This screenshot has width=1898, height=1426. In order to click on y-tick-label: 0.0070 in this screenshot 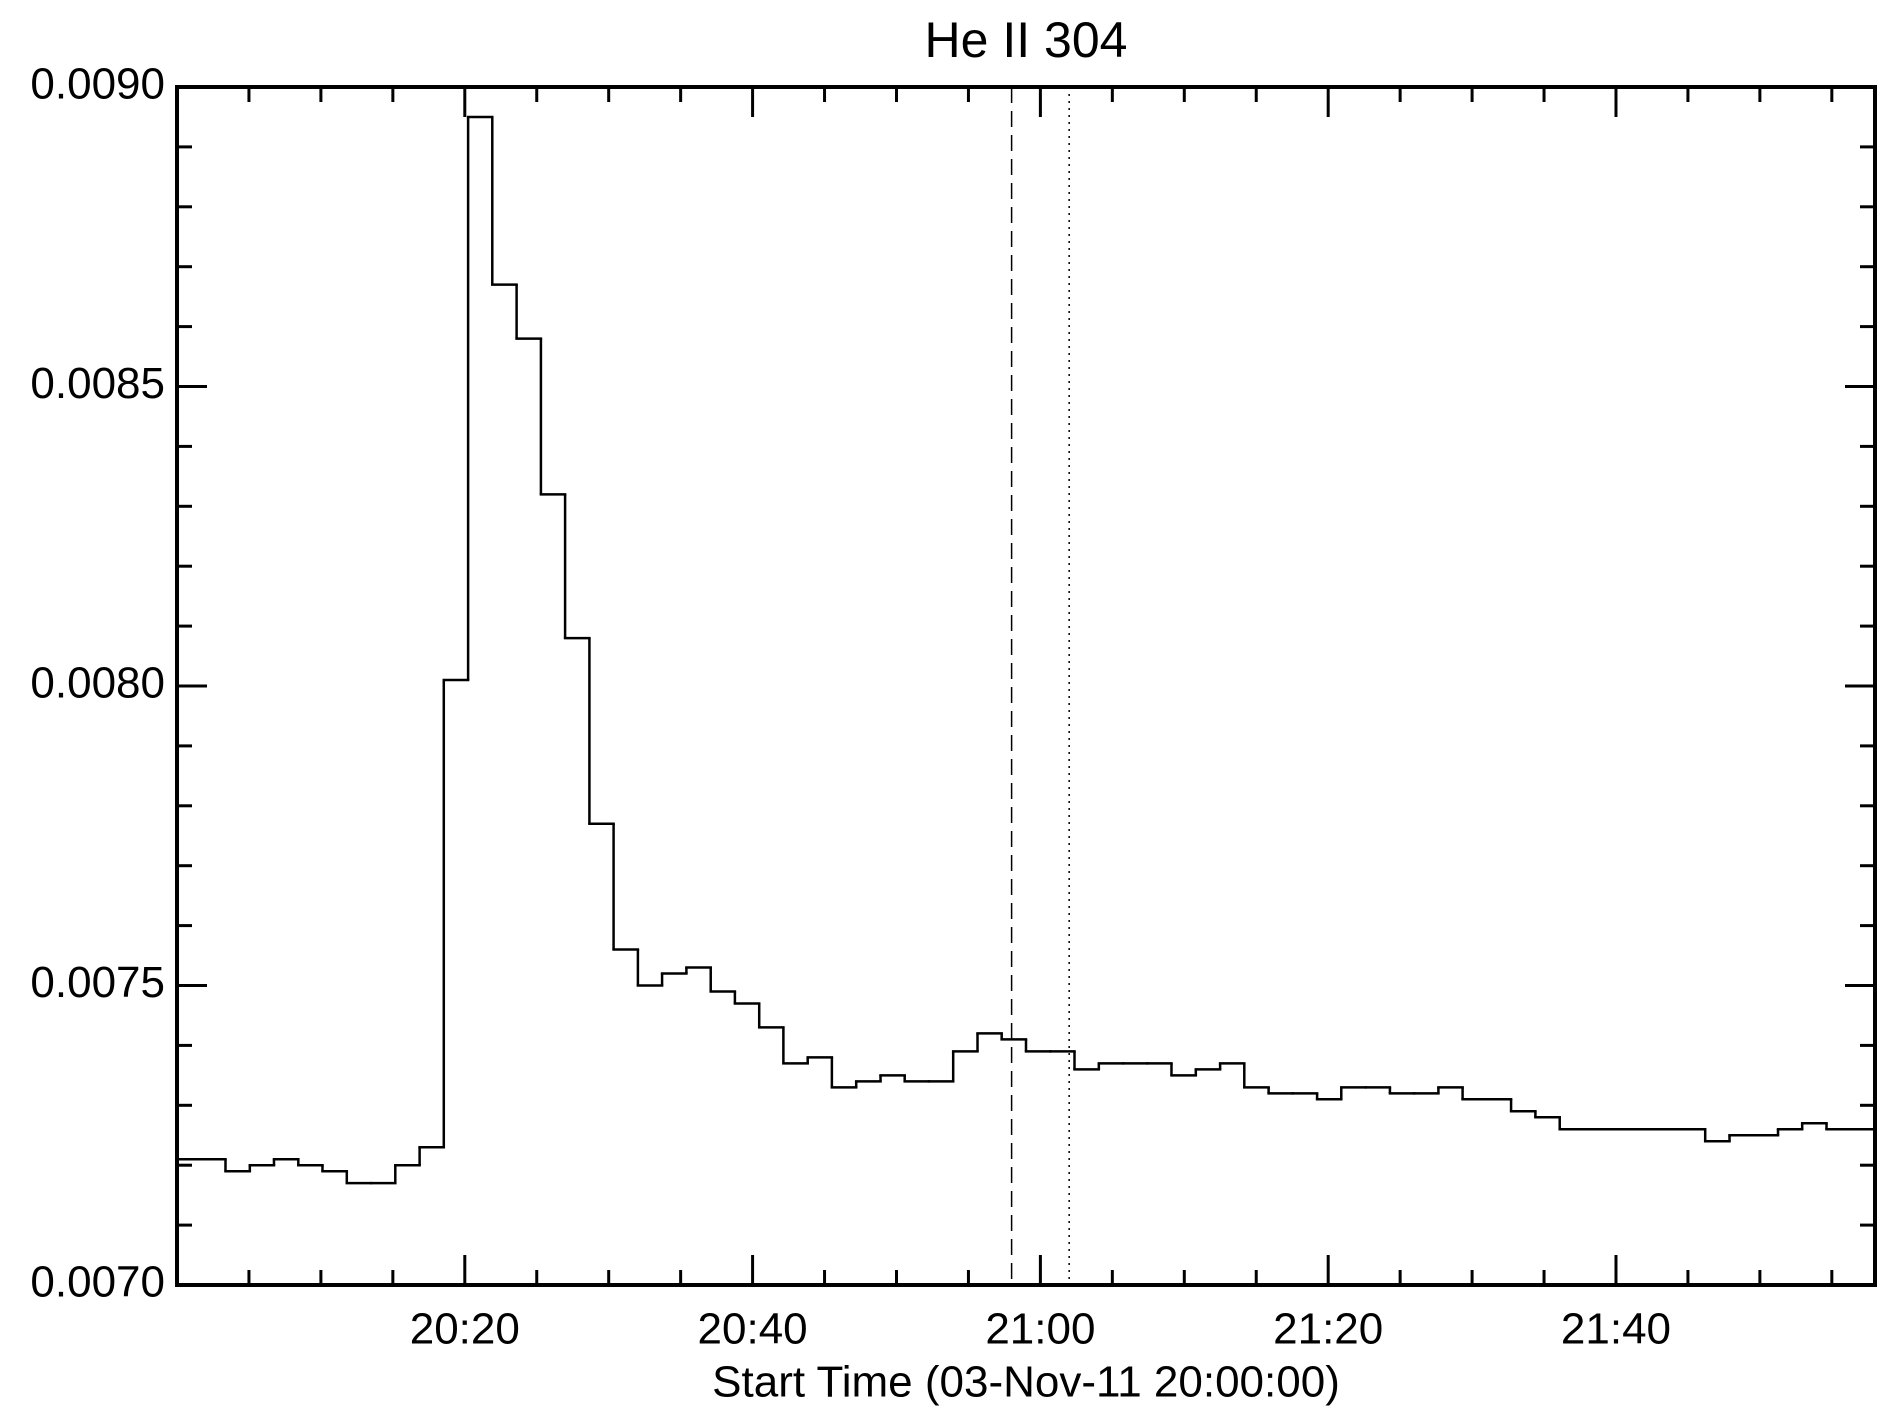, I will do `click(97, 1282)`.